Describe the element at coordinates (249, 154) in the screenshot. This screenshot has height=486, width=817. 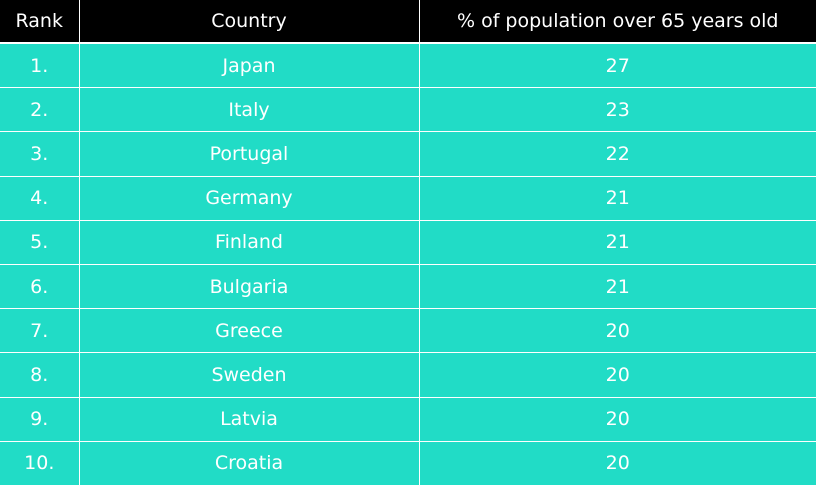
I see `country-cell: Portugal` at that location.